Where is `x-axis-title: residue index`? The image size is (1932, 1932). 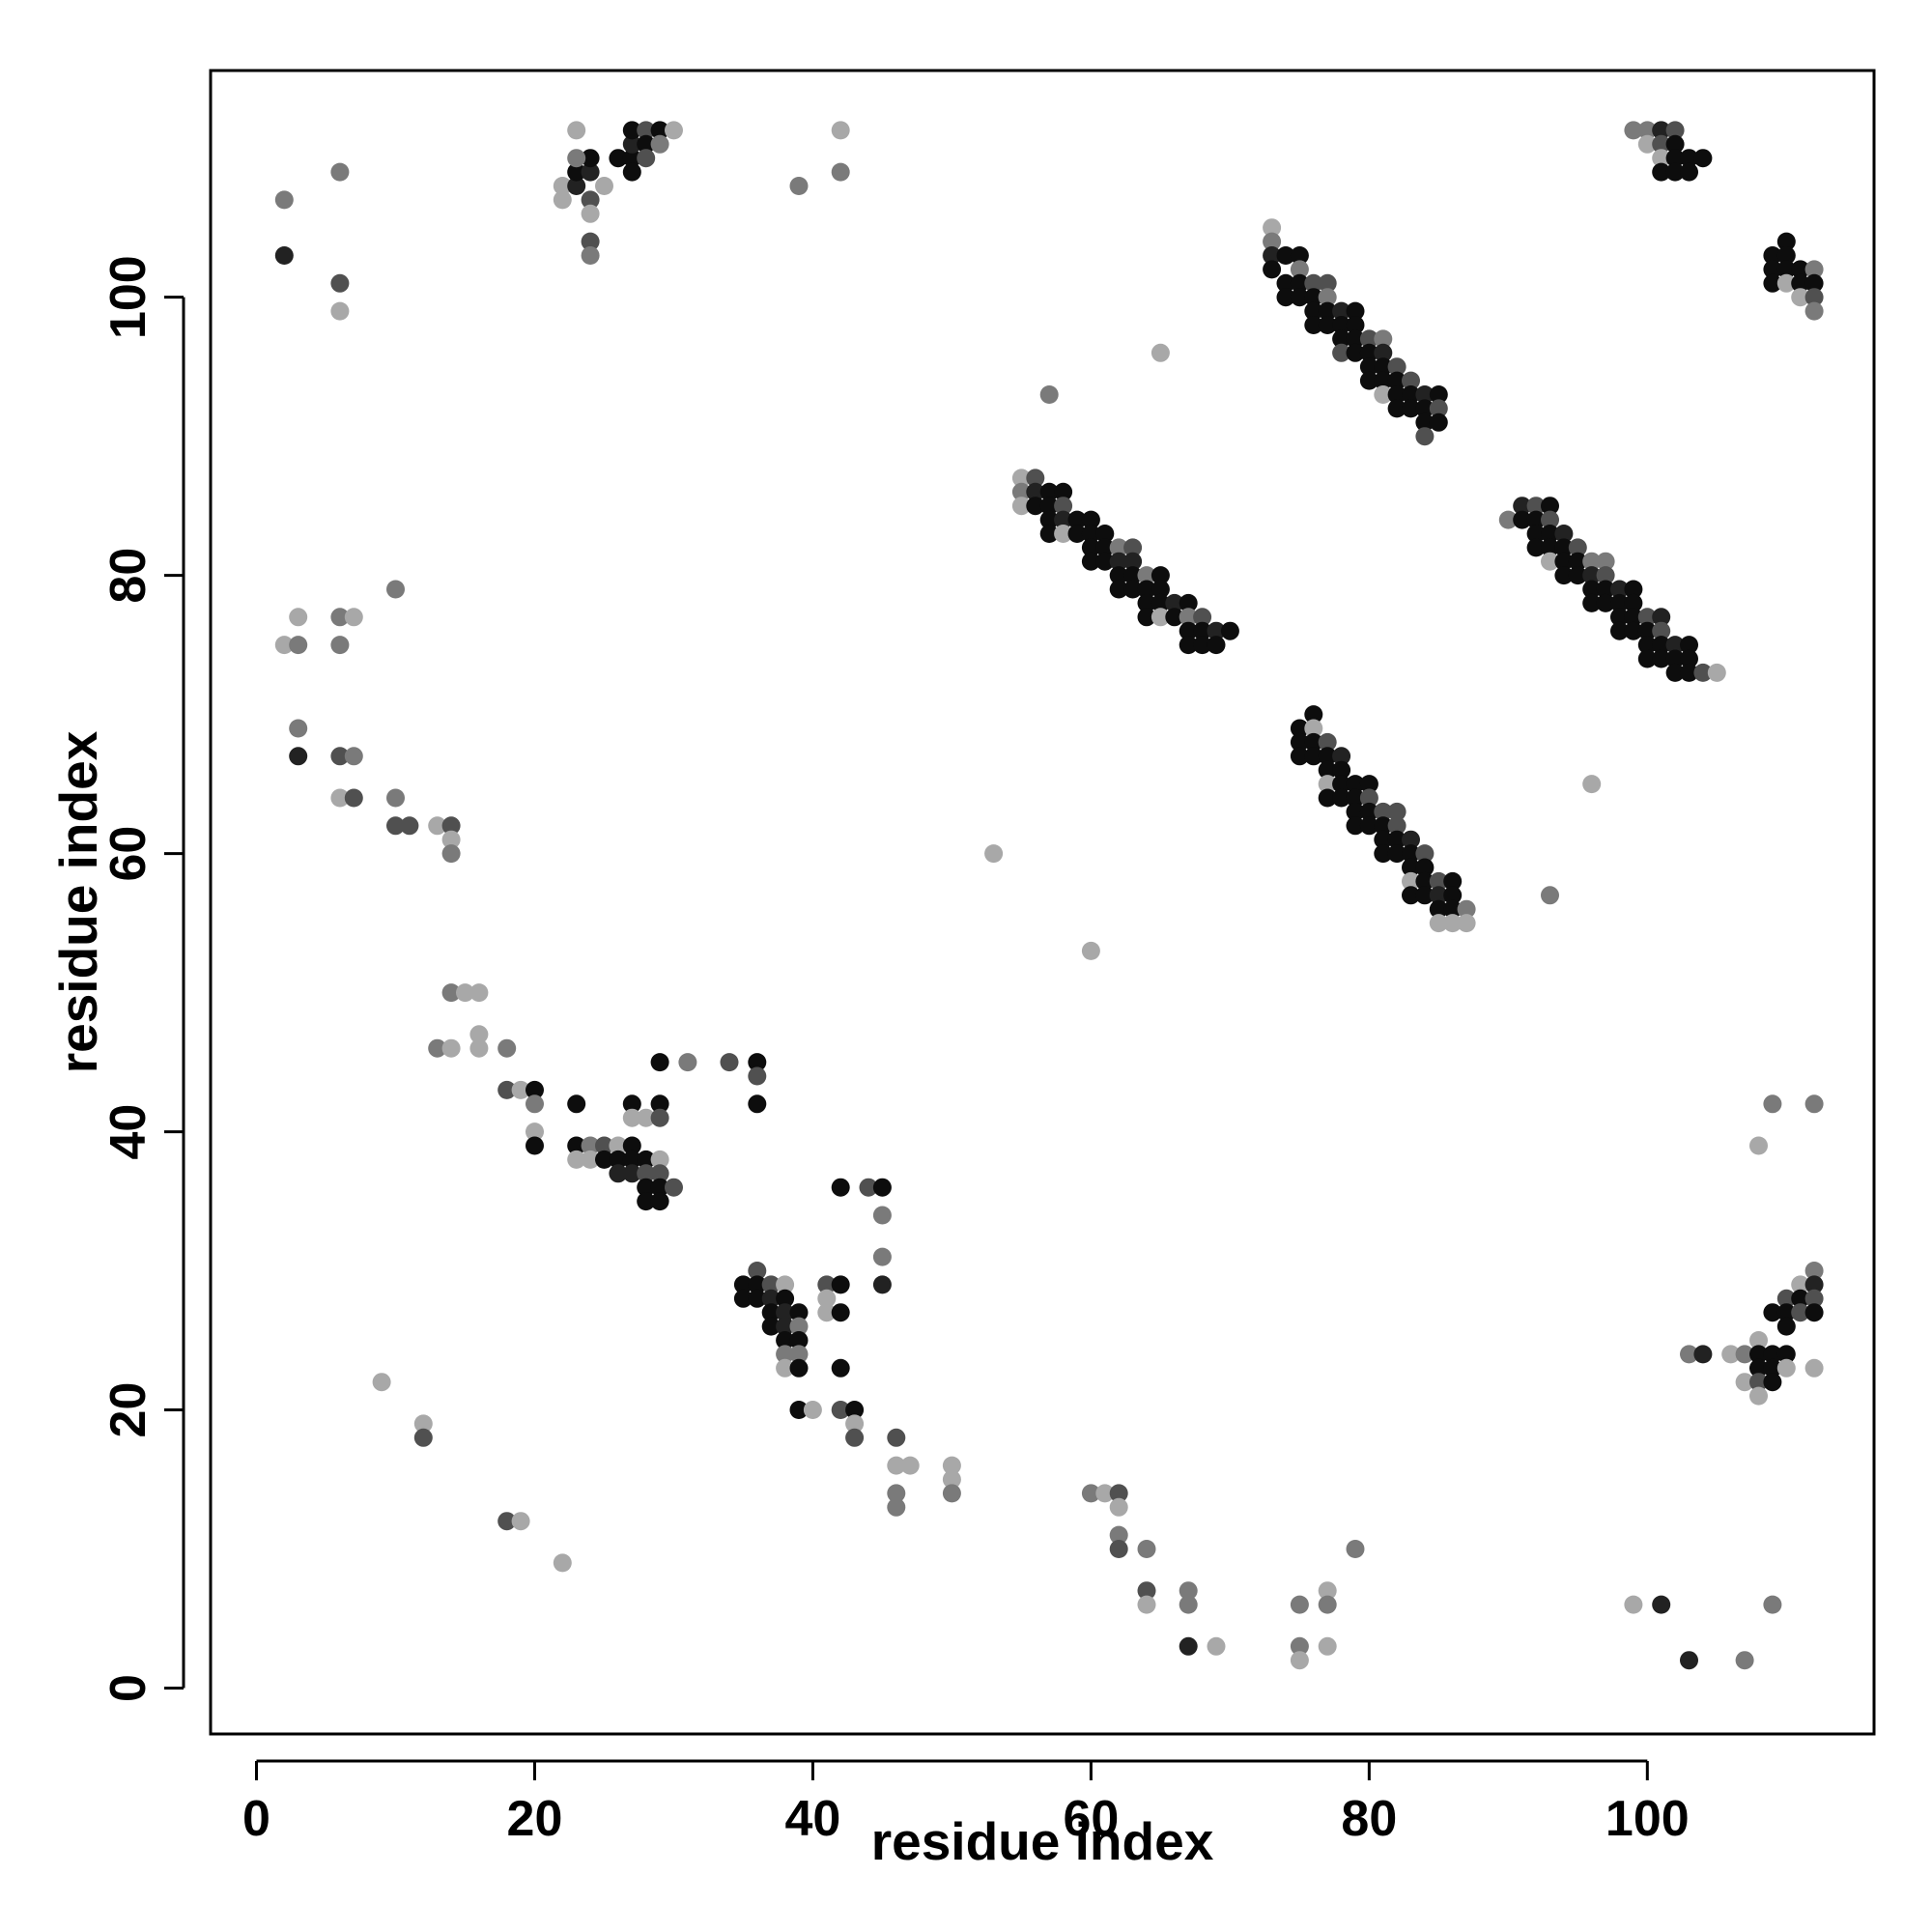 x-axis-title: residue index is located at coordinates (1042, 1841).